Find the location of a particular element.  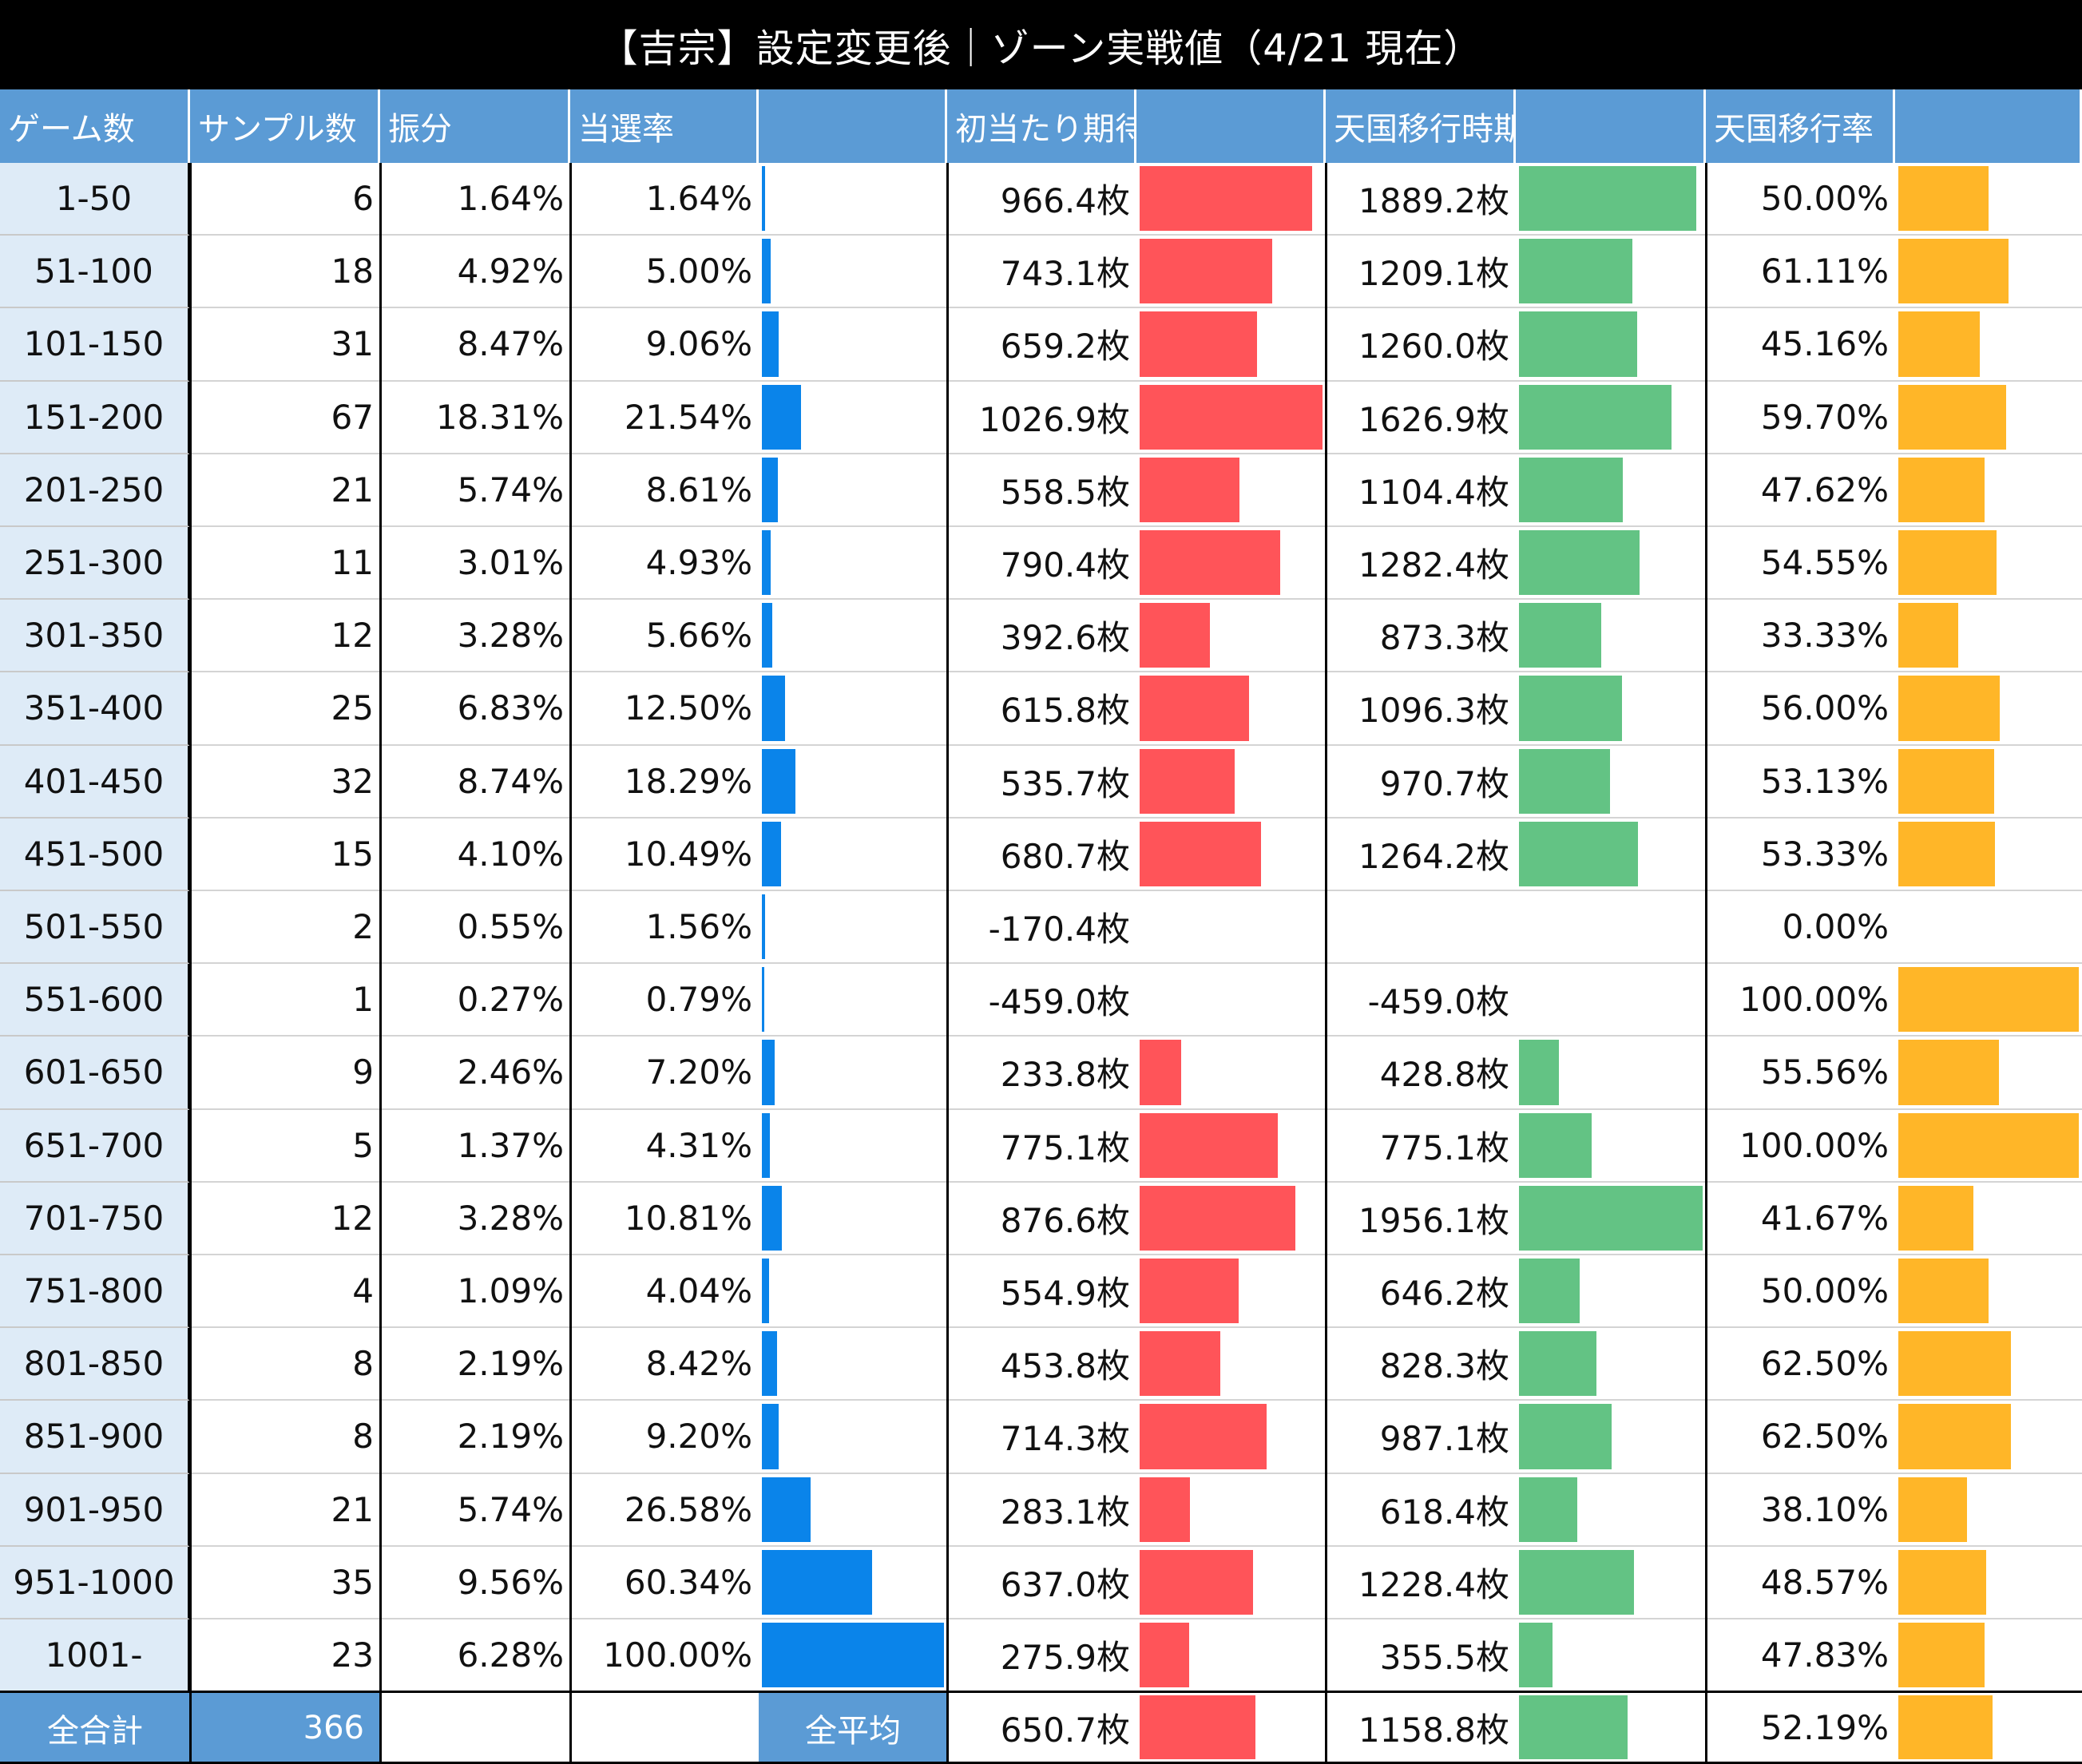

header-heaven-bar is located at coordinates (1611, 126).